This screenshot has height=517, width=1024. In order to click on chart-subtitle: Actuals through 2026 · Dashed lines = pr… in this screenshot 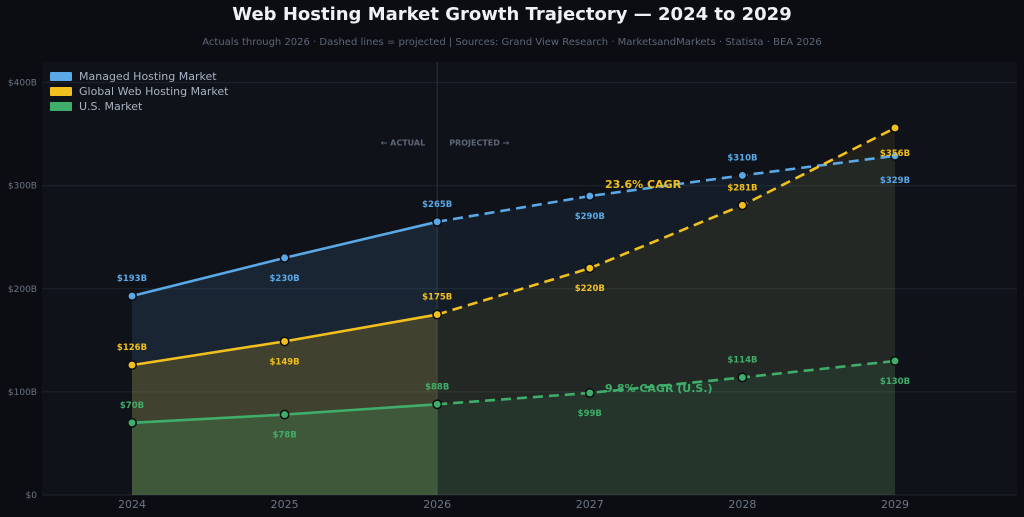, I will do `click(512, 42)`.